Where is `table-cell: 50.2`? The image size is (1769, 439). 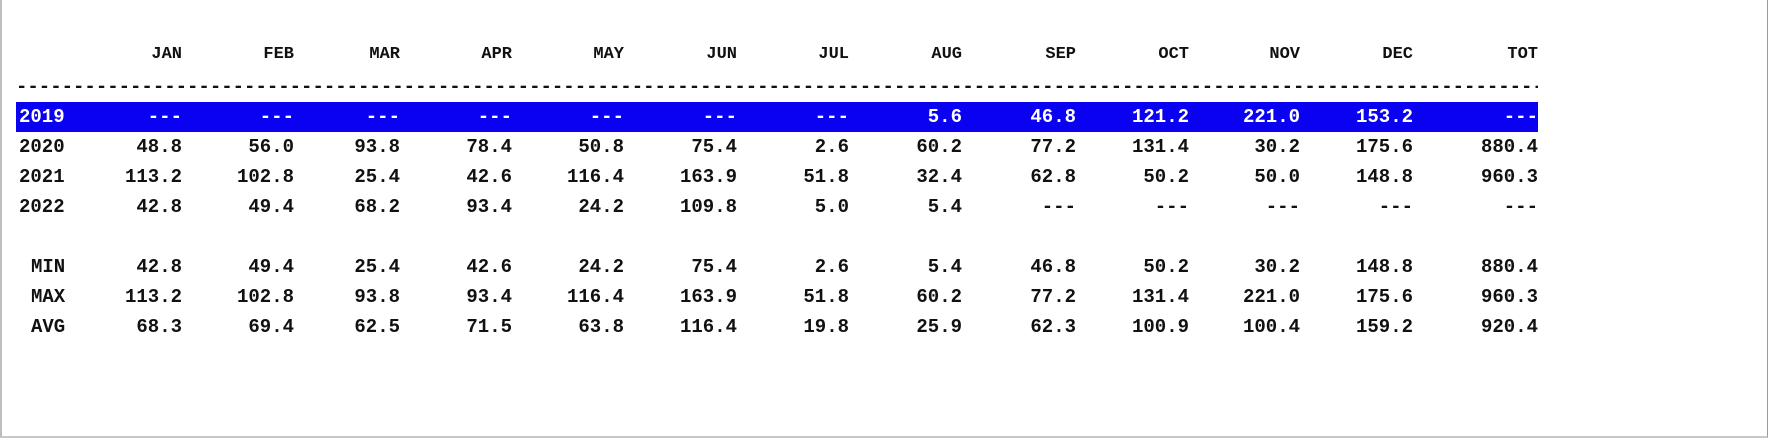 table-cell: 50.2 is located at coordinates (1166, 177).